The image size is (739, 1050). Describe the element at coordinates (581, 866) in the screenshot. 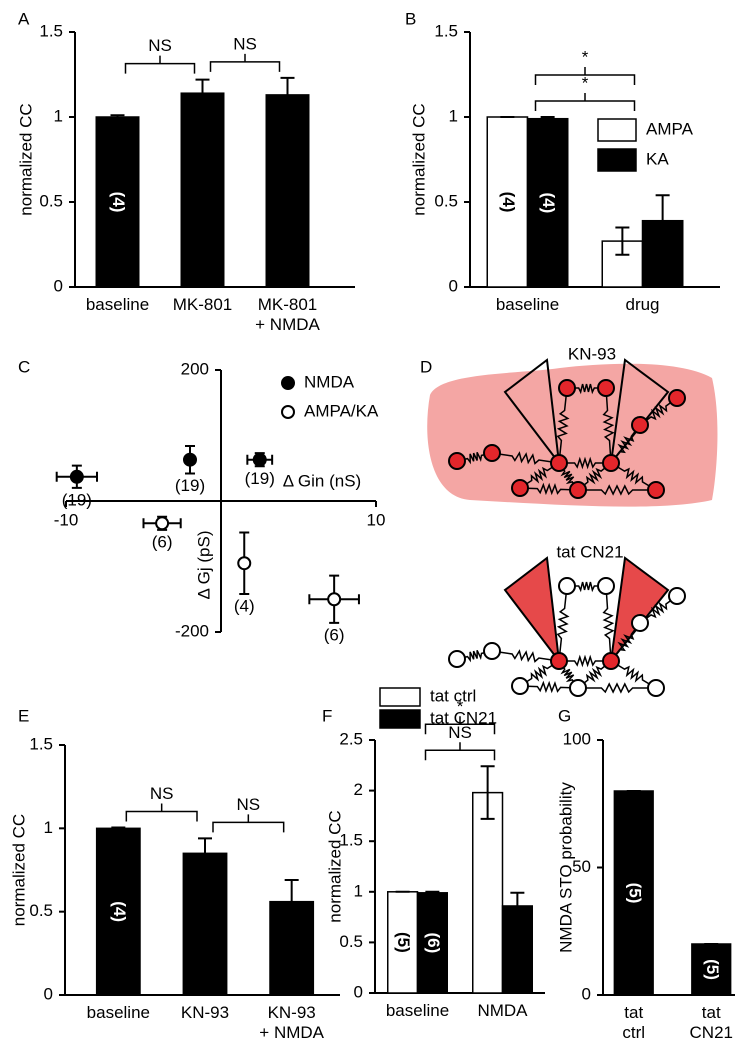

I see `y-tick-label: 50` at that location.